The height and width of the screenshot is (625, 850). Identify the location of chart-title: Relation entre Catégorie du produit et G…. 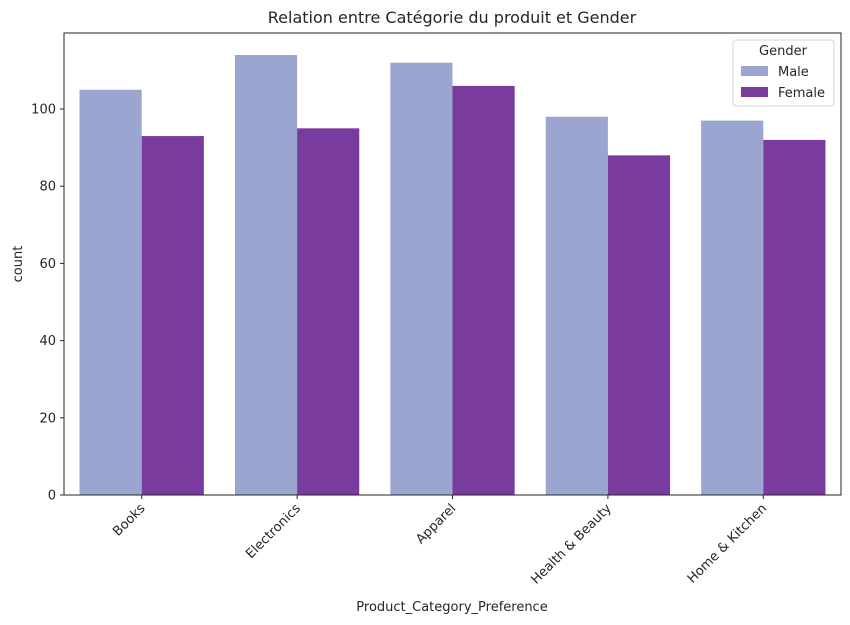
(452, 17).